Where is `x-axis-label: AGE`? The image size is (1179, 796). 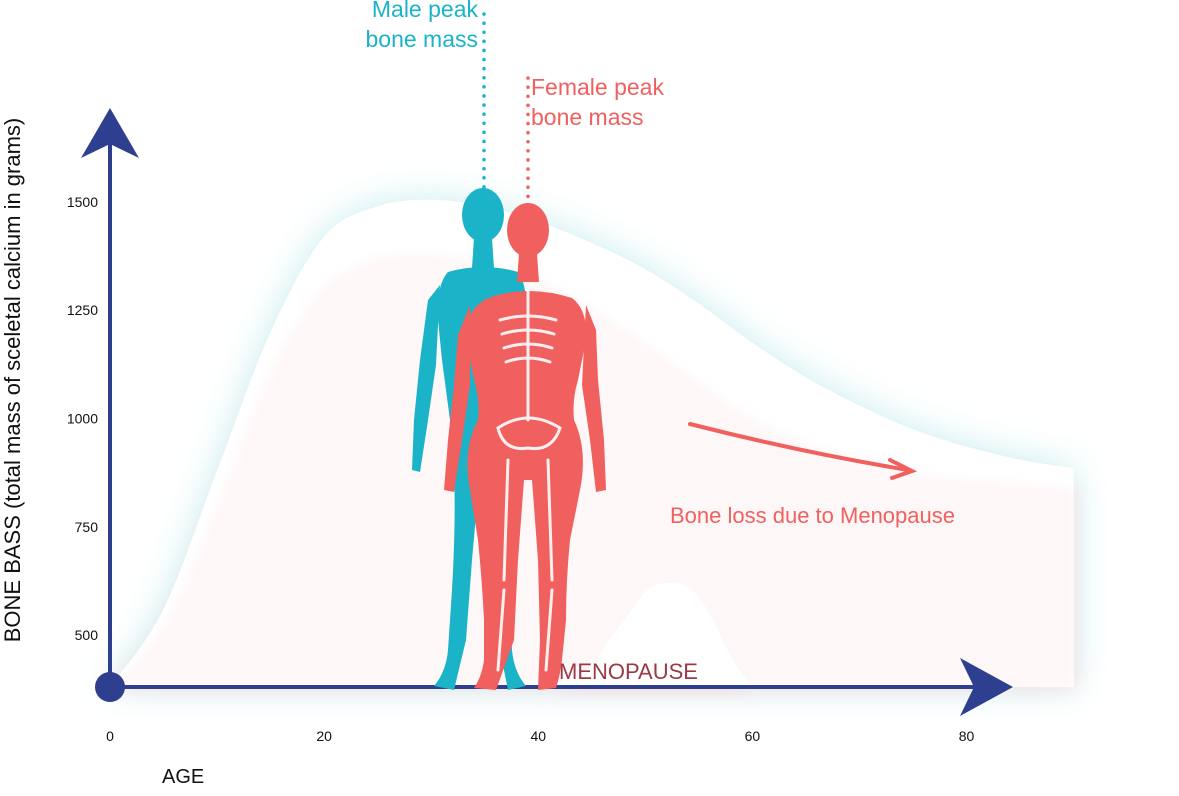 x-axis-label: AGE is located at coordinates (183, 777).